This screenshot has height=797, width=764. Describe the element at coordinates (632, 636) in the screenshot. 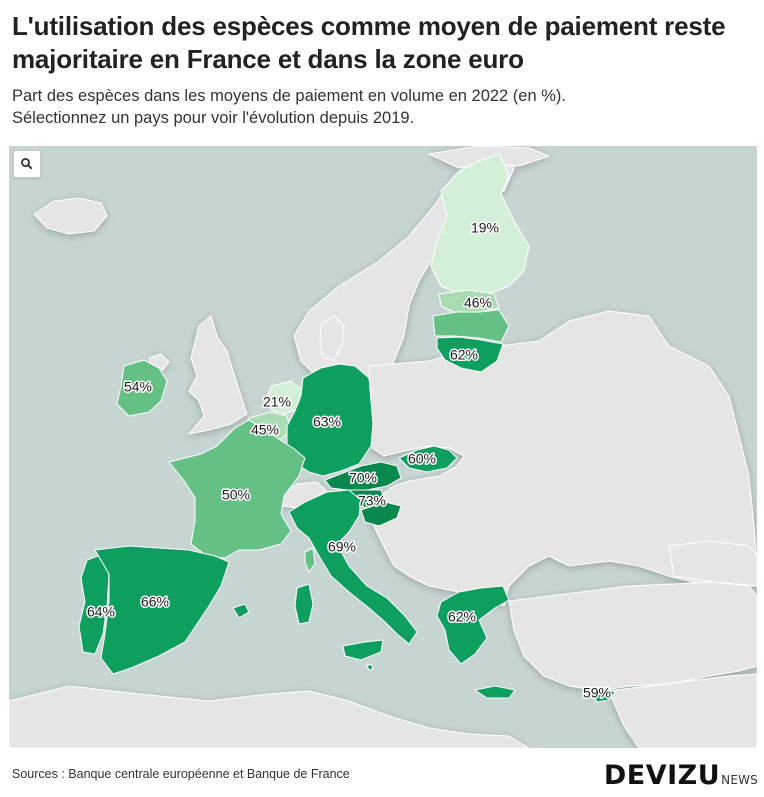

I see `country-turkey` at that location.